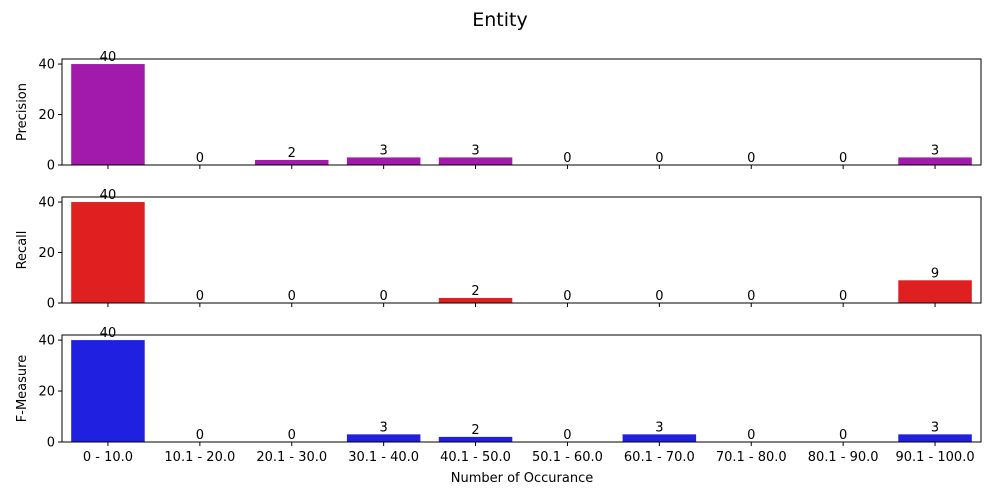 The height and width of the screenshot is (504, 1000). Describe the element at coordinates (199, 457) in the screenshot. I see `x-tick-label: 10.1 - 20.0` at that location.